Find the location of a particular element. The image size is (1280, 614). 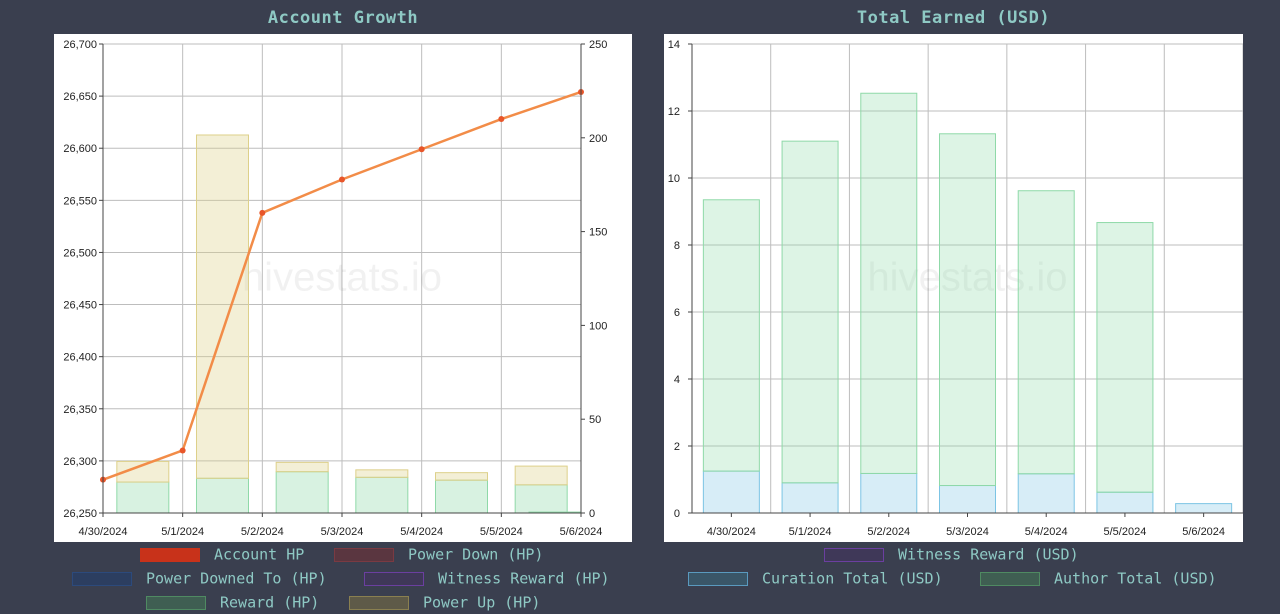

y-right-tick-label: 0 is located at coordinates (592, 514).